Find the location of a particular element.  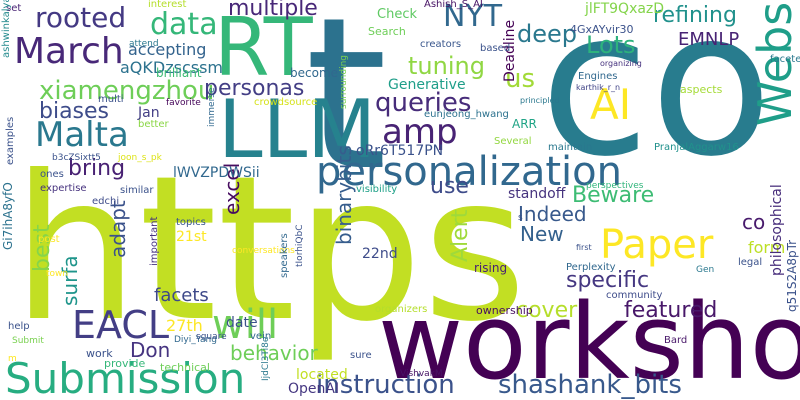

word-sure: sure is located at coordinates (361, 355).